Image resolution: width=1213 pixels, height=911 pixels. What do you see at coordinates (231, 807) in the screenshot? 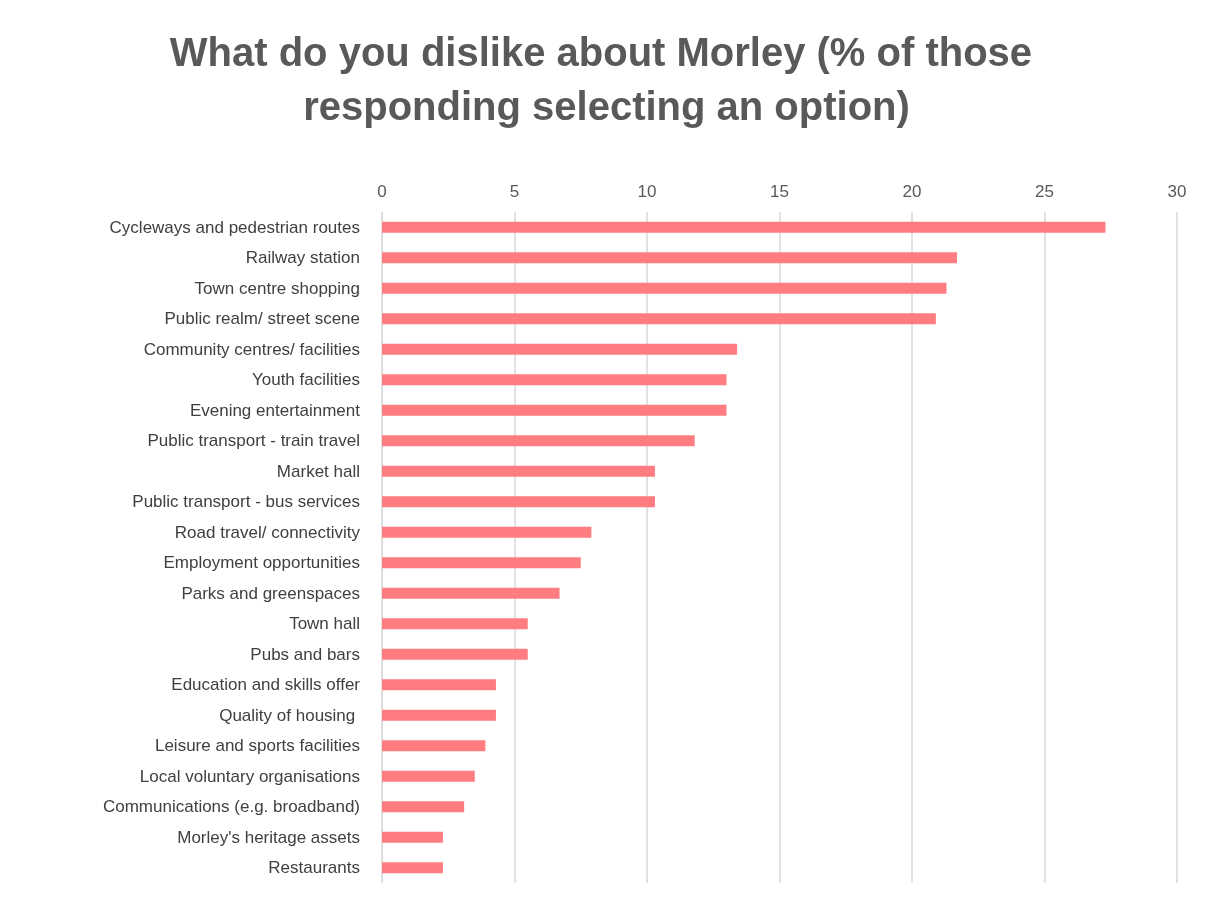
I see `y-tick-label: Communications (e.g. broadband)` at bounding box center [231, 807].